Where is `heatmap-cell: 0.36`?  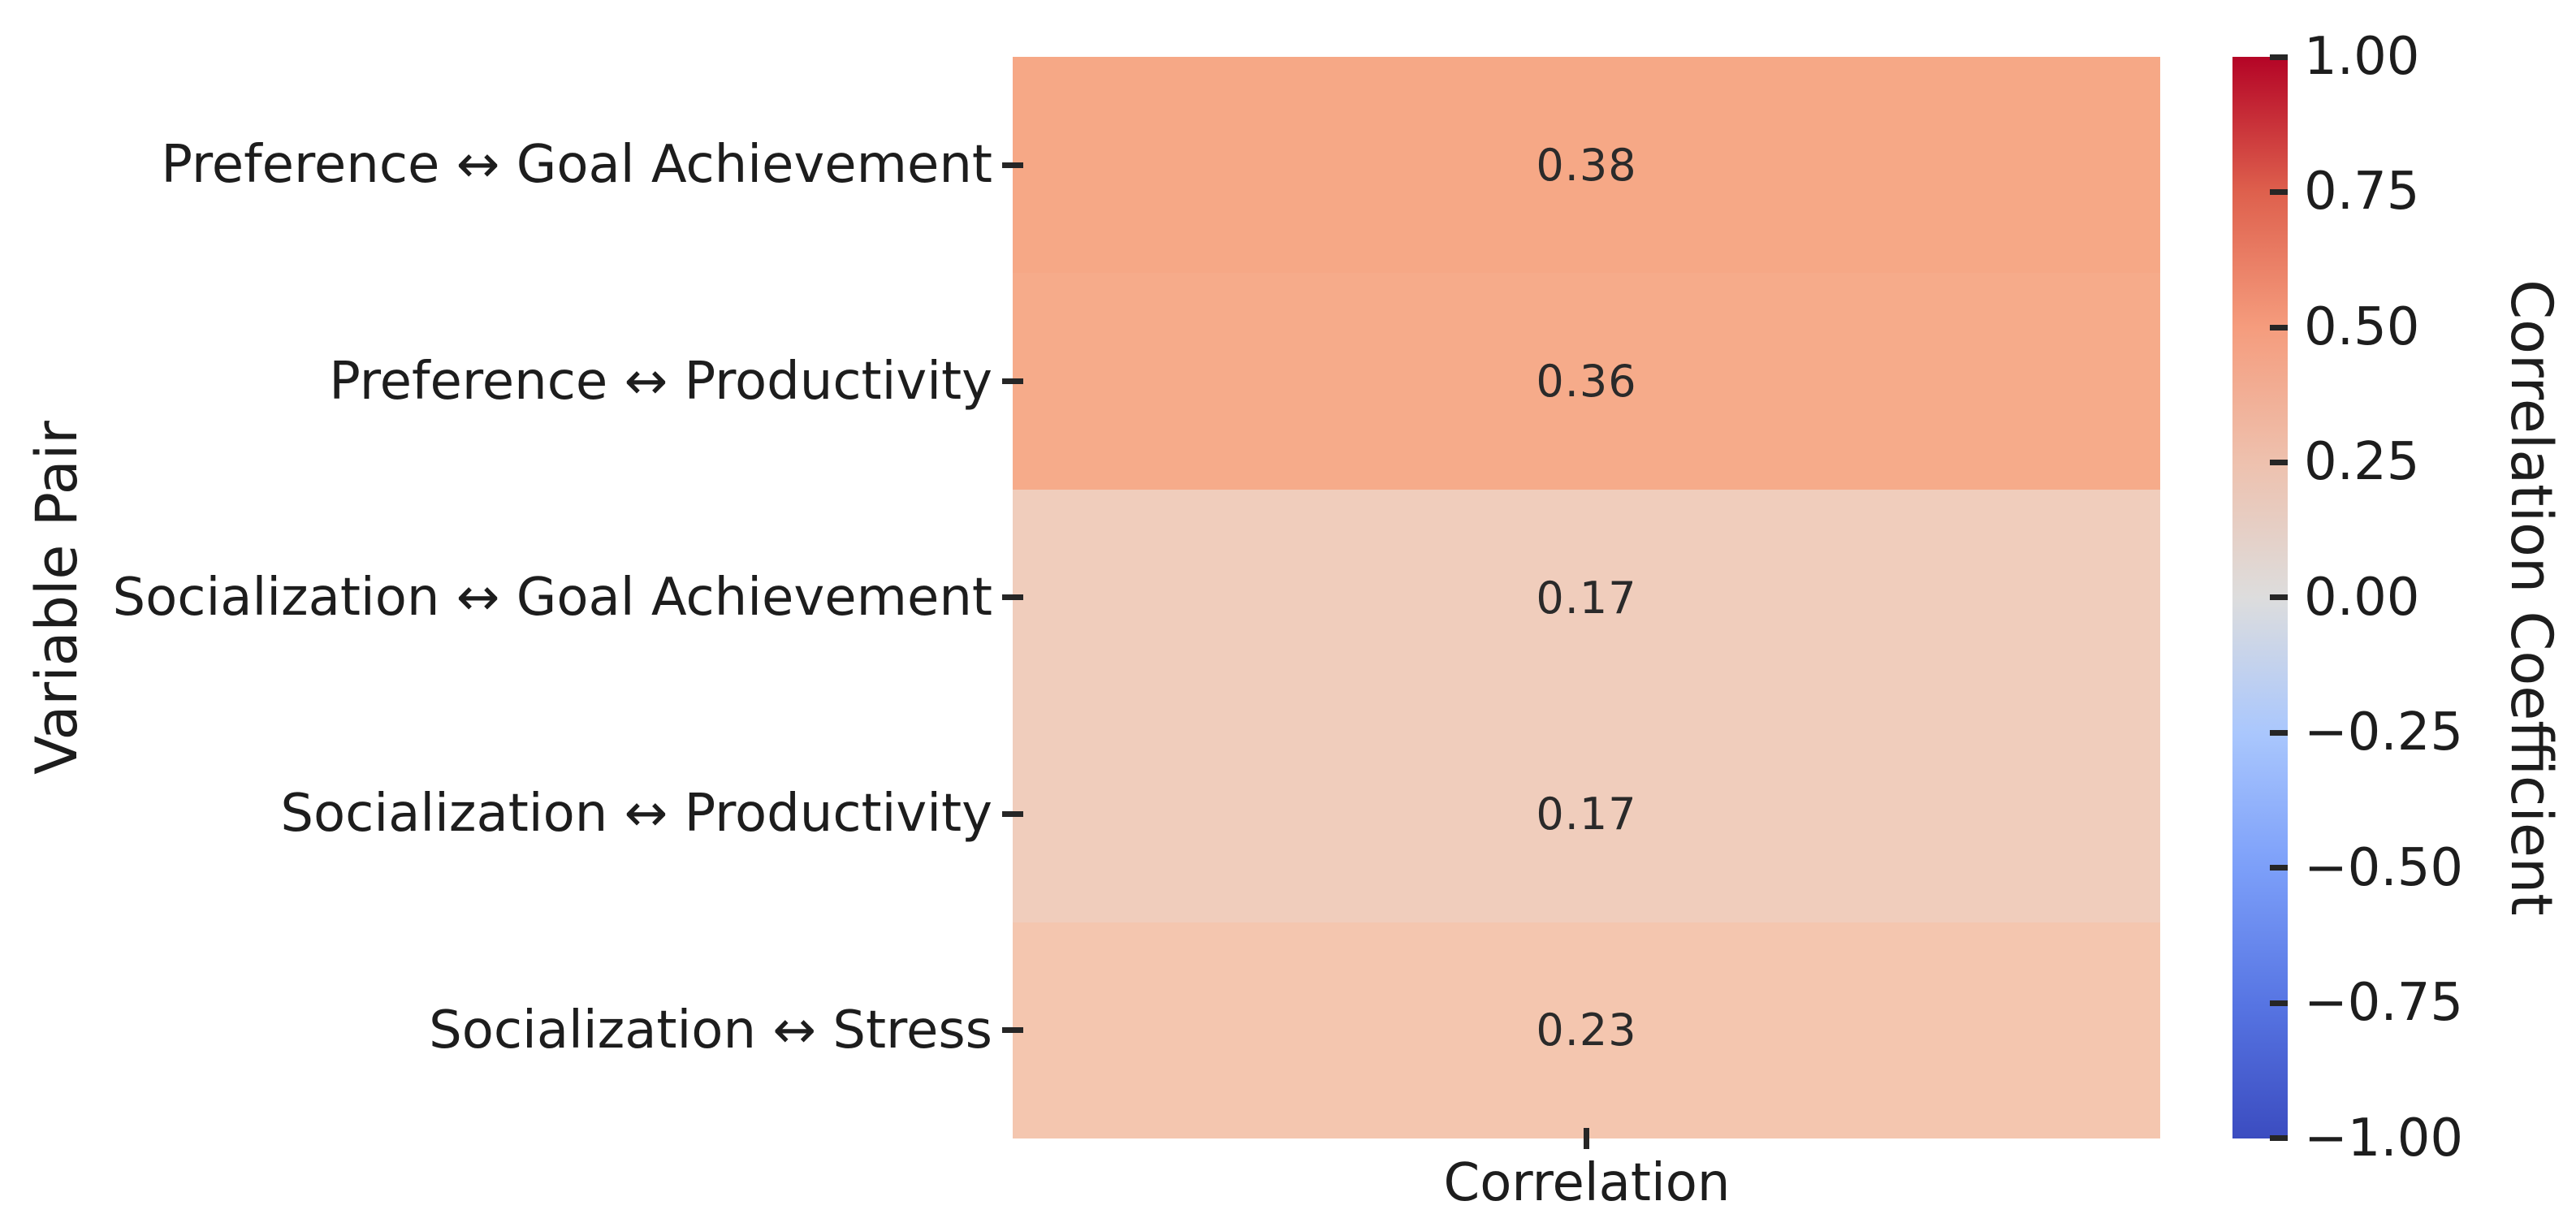 heatmap-cell: 0.36 is located at coordinates (1587, 381).